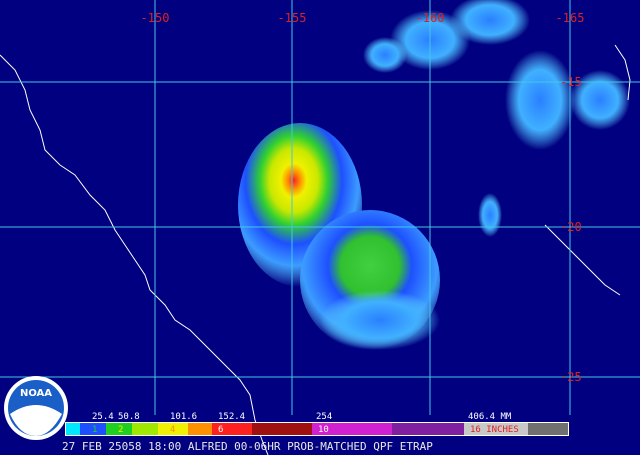  I want to click on noaa-logo: NOAA, so click(36, 408).